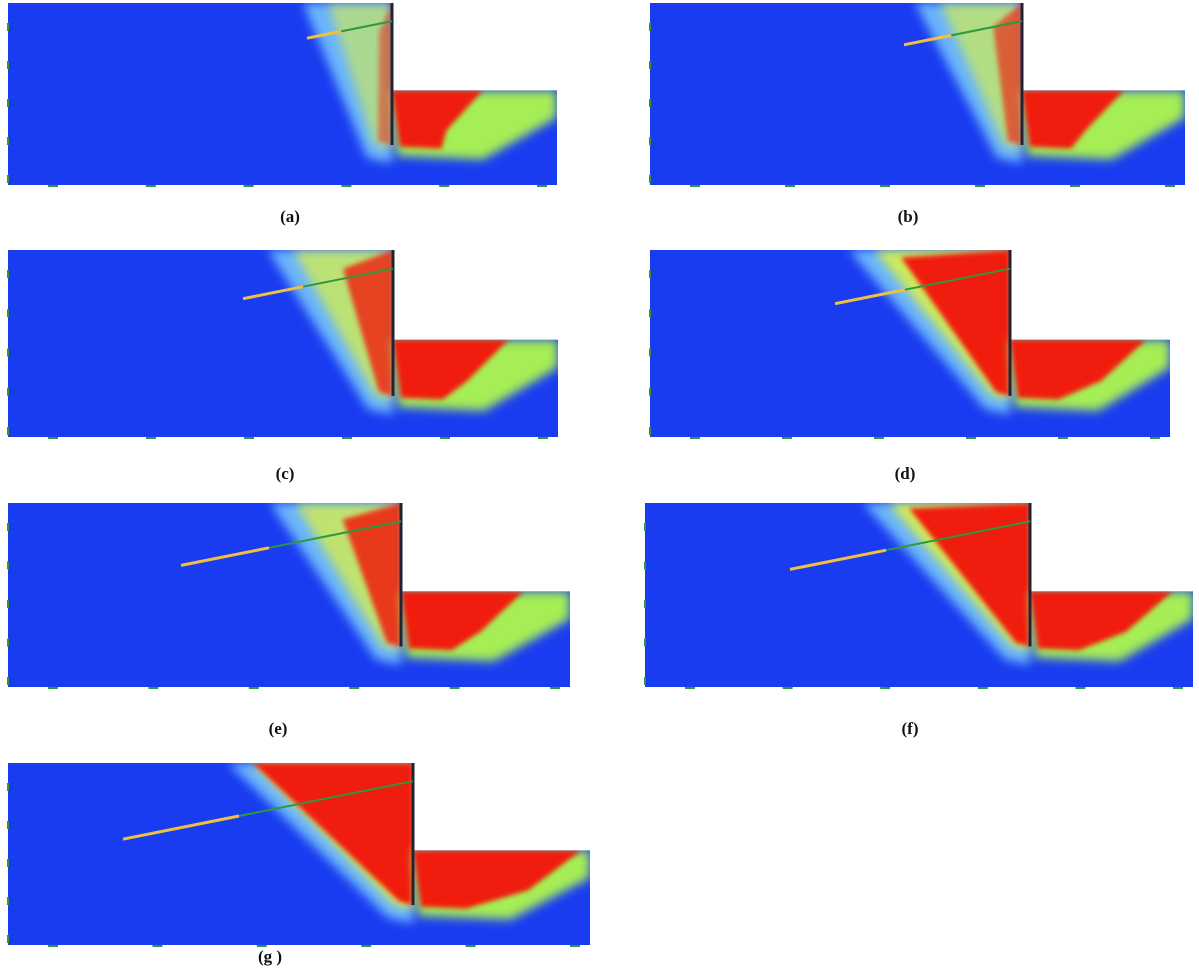 The image size is (1199, 968). I want to click on panel-label: (g ), so click(270, 956).